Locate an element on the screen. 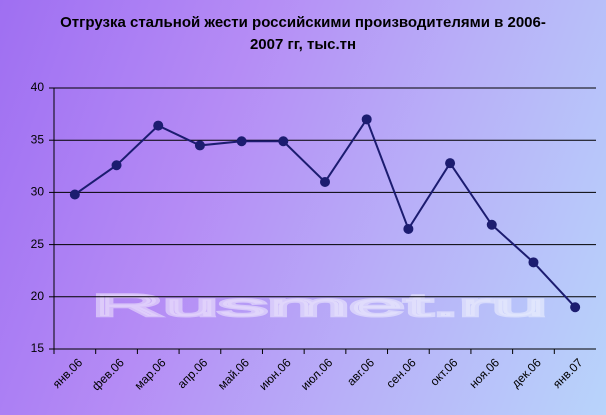 The image size is (606, 415). x-tick-label: сен.06 is located at coordinates (401, 373).